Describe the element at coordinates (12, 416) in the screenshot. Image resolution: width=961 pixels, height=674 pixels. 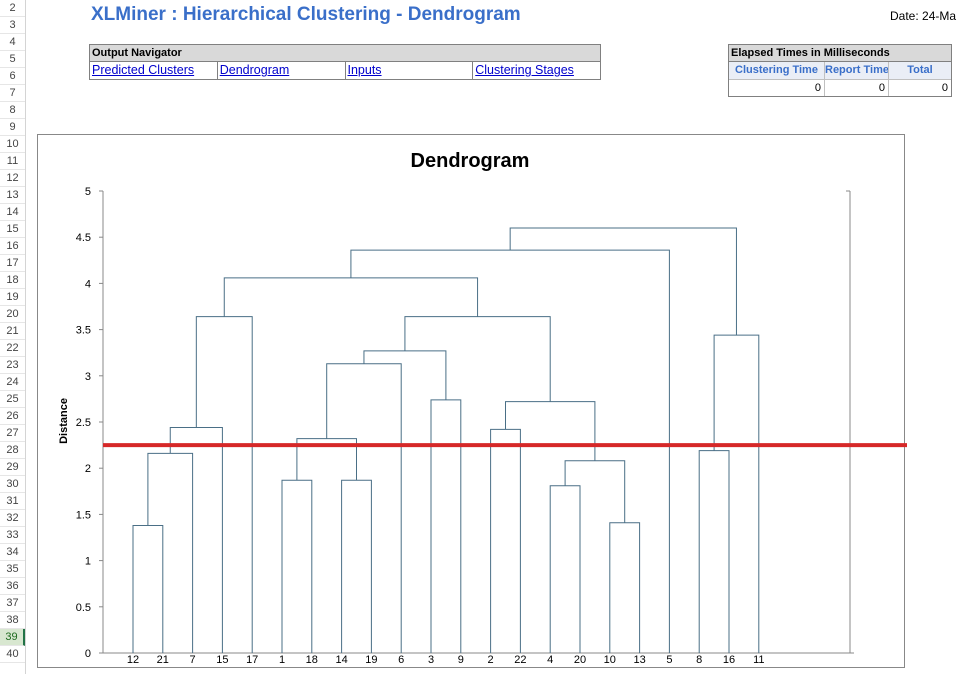
I see `row-number-26: 26` at that location.